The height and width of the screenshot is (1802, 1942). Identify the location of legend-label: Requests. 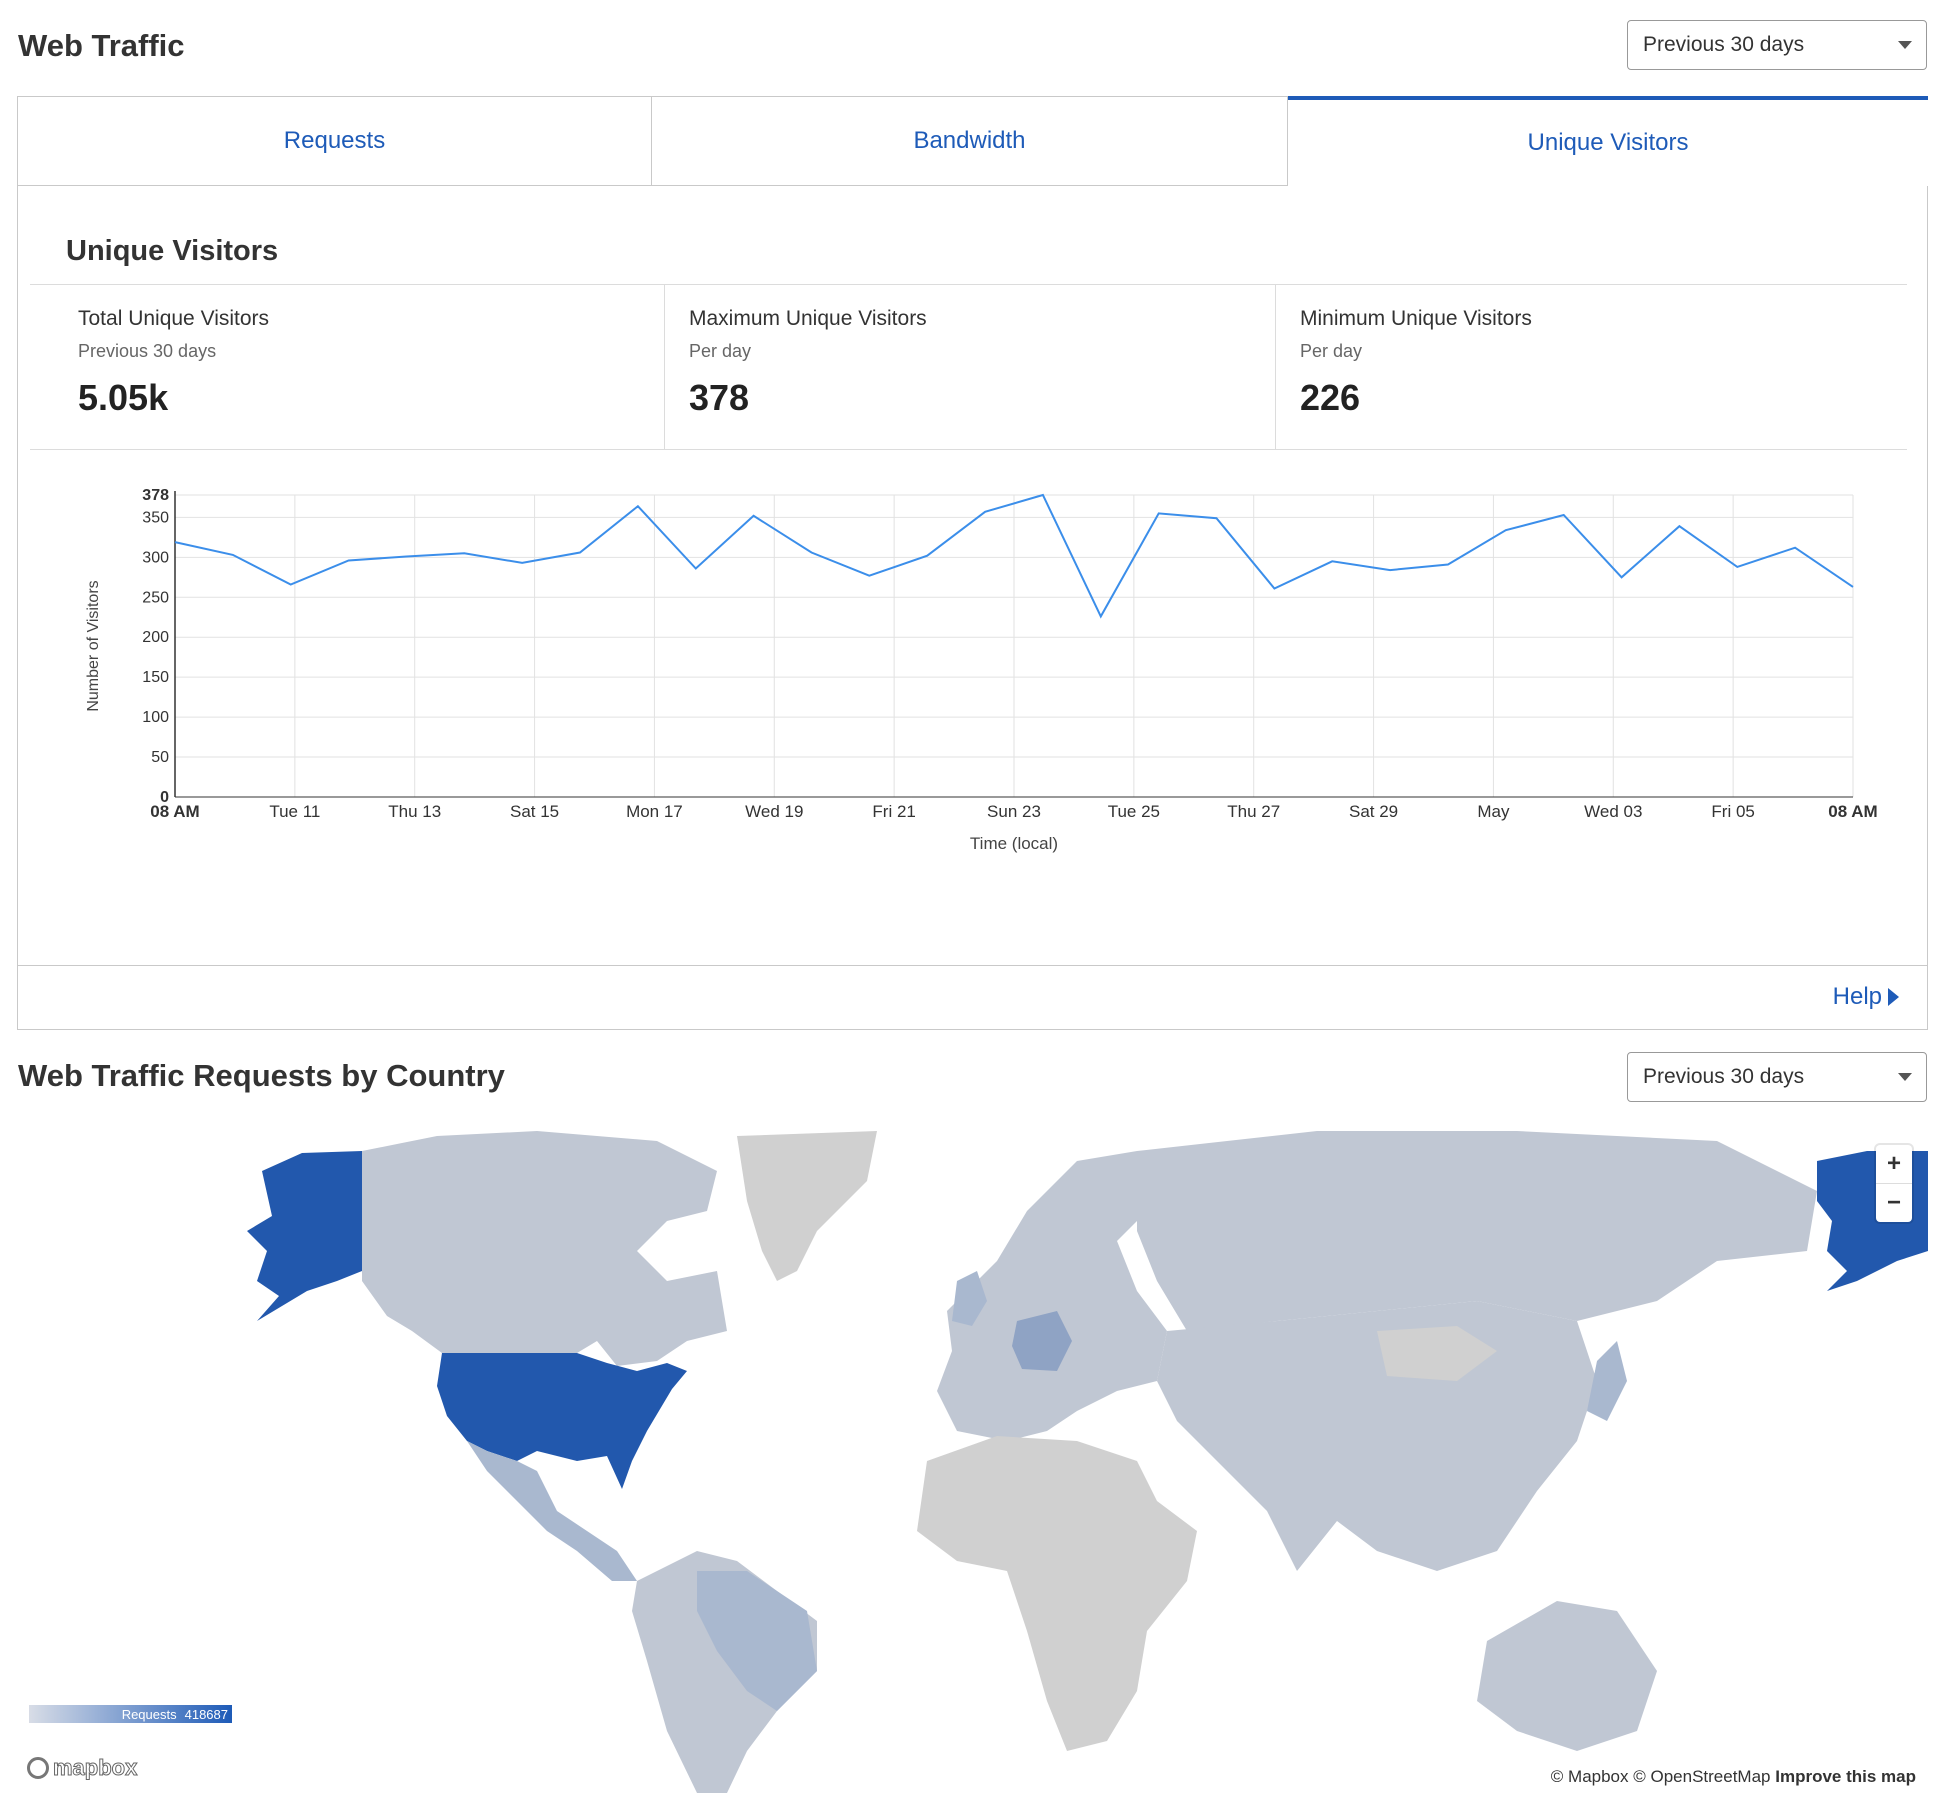
(149, 1714).